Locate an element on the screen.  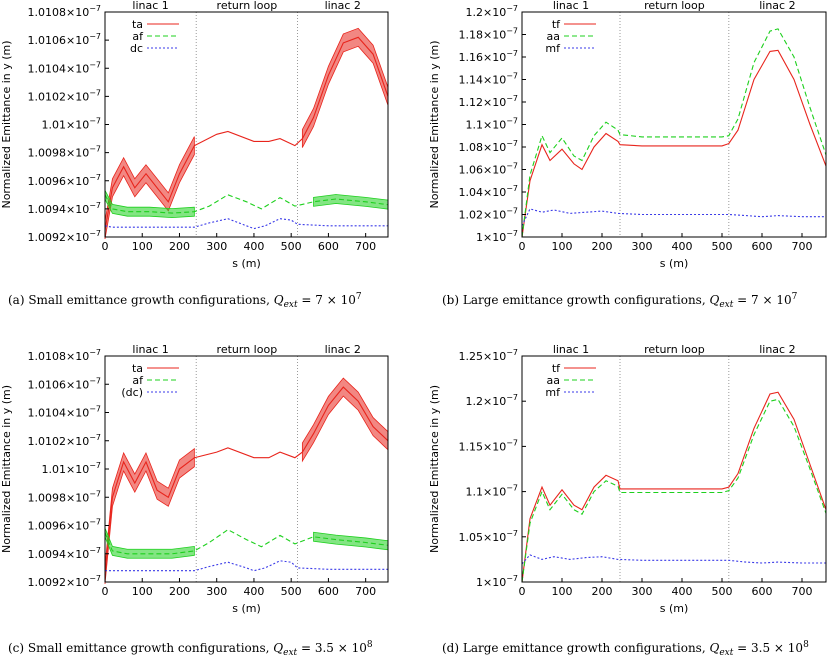
y-tick-label: 1.0092×10⁻⁷ is located at coordinates (65, 581).